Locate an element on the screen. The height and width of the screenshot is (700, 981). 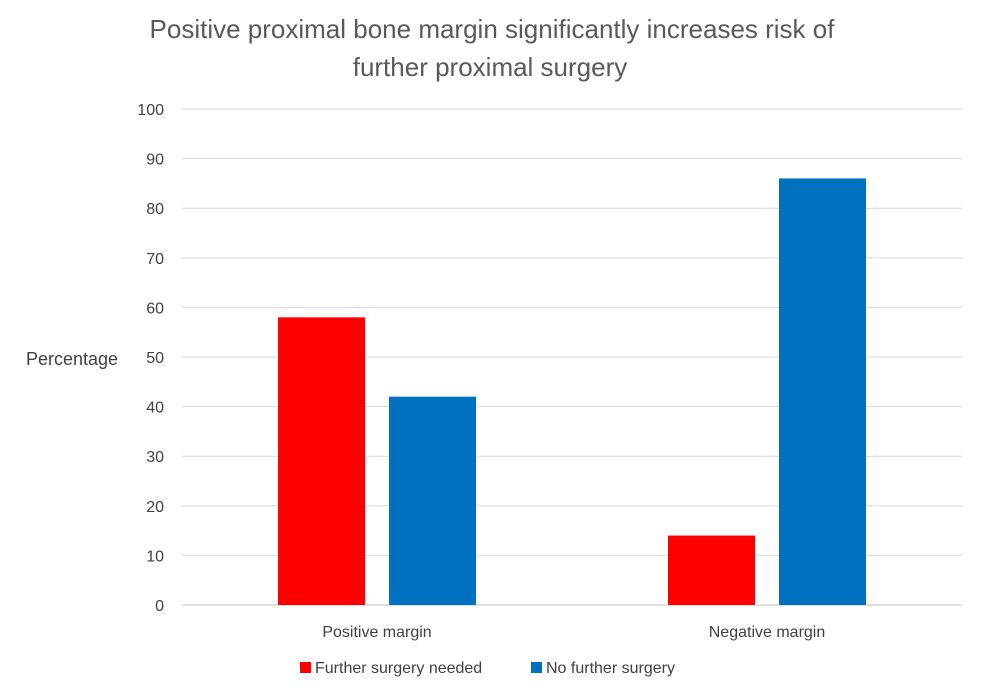
y-tick-label: 20 is located at coordinates (155, 507).